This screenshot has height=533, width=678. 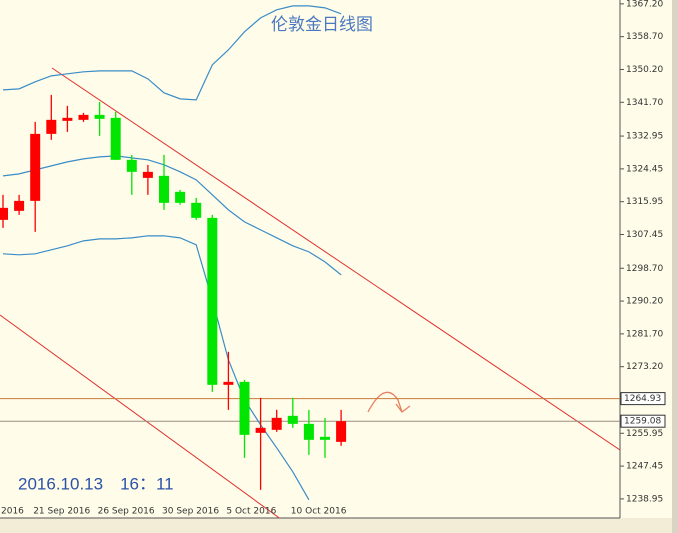 I want to click on x-tick-label: 30 Sep 2016, so click(x=190, y=512).